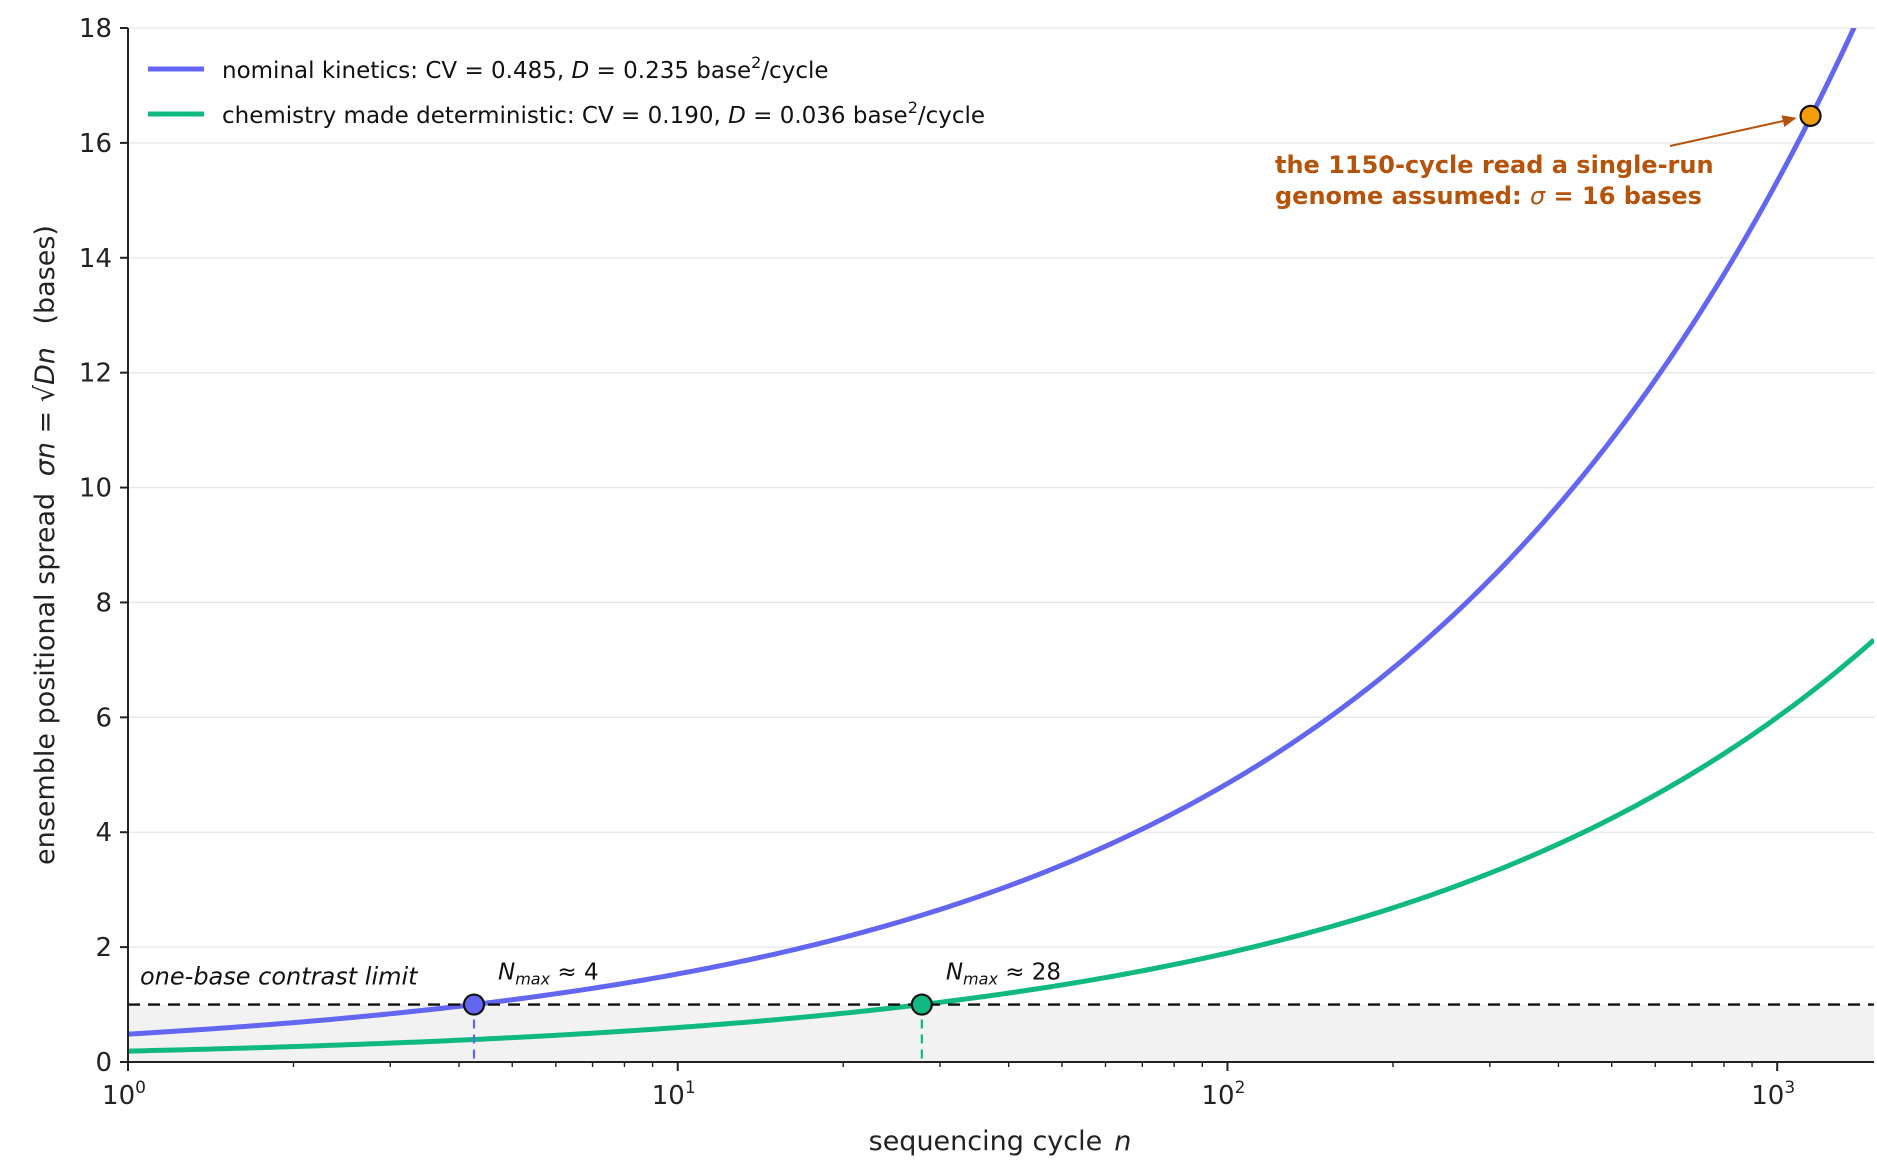 Image resolution: width=1877 pixels, height=1168 pixels. I want to click on below-limit-shaded-region, so click(1001, 1033).